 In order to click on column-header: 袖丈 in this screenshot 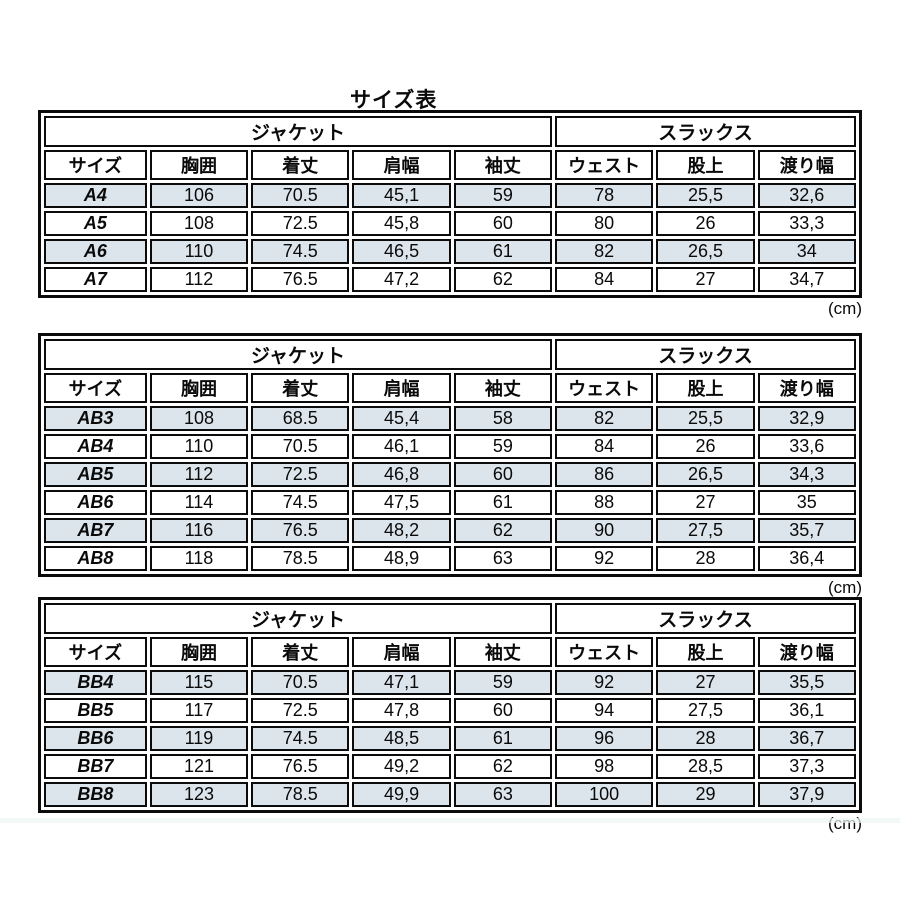, I will do `click(503, 165)`.